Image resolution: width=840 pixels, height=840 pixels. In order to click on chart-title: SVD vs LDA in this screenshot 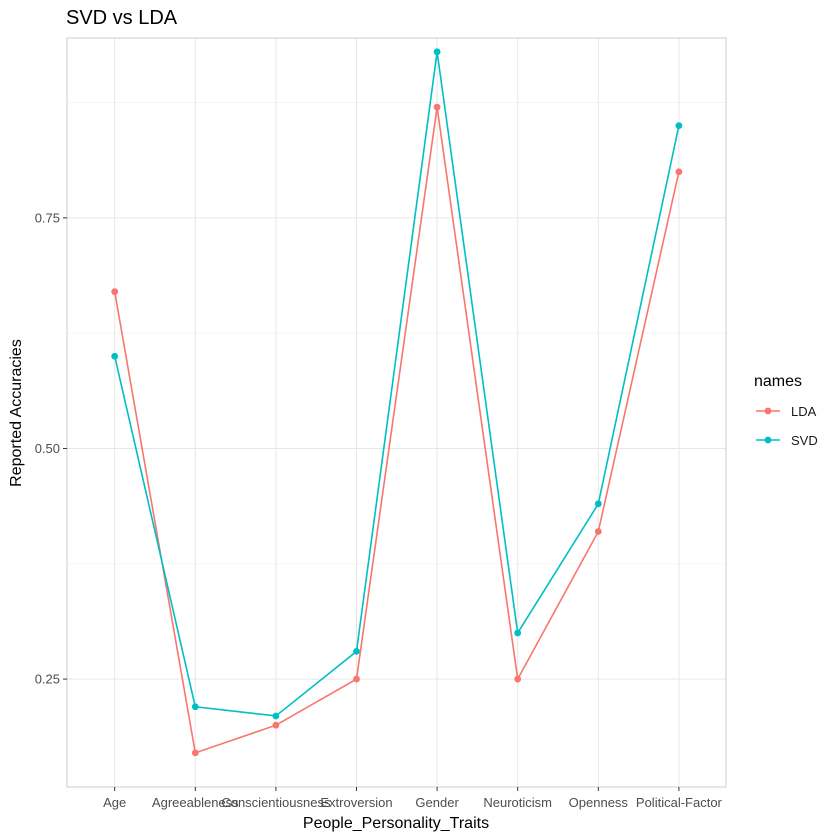, I will do `click(122, 18)`.